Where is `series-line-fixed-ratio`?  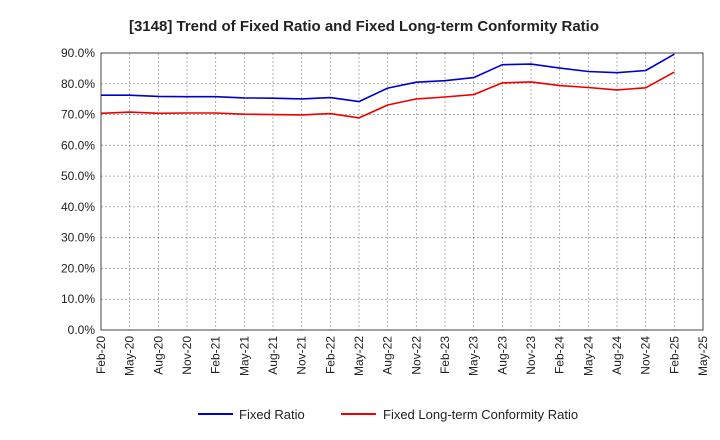 series-line-fixed-ratio is located at coordinates (388, 78).